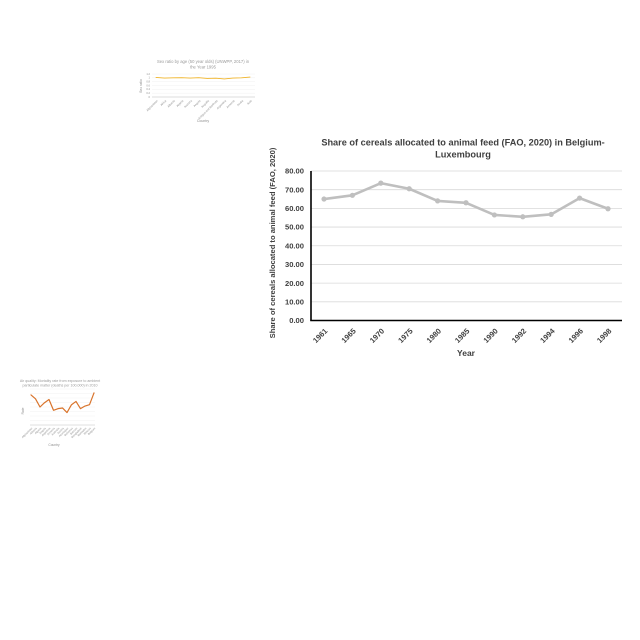  Describe the element at coordinates (55, 431) in the screenshot. I see `x-tick-label: Australia` at that location.